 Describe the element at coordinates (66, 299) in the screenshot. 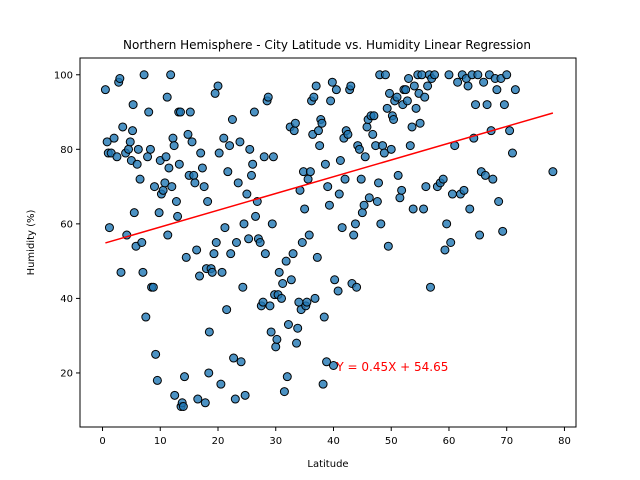

I see `y-tick-label: 40` at that location.